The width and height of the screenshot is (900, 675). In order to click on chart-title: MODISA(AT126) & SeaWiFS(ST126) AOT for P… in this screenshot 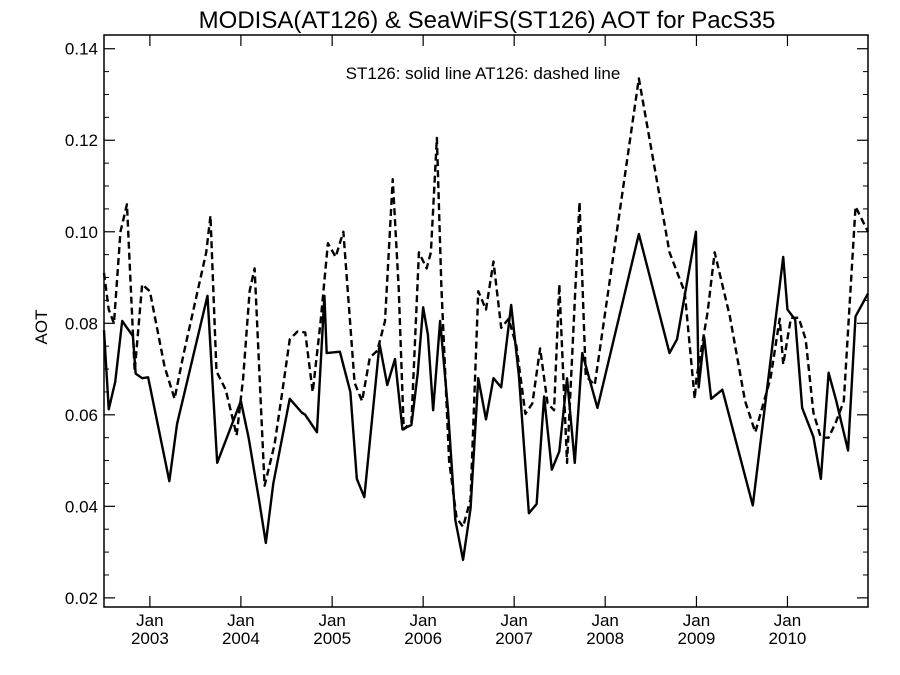, I will do `click(487, 20)`.